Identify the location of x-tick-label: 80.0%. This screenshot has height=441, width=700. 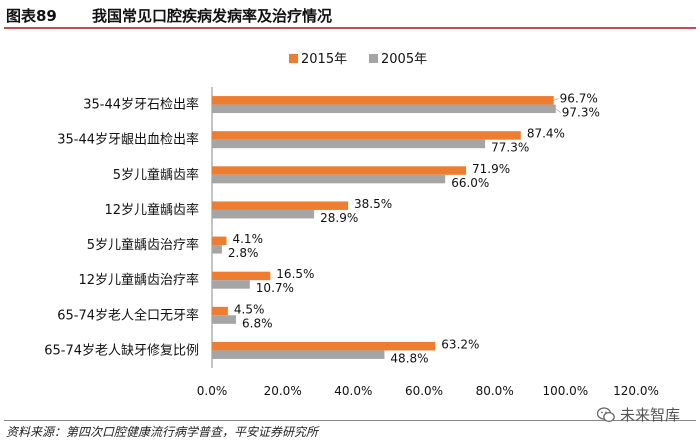
(495, 391).